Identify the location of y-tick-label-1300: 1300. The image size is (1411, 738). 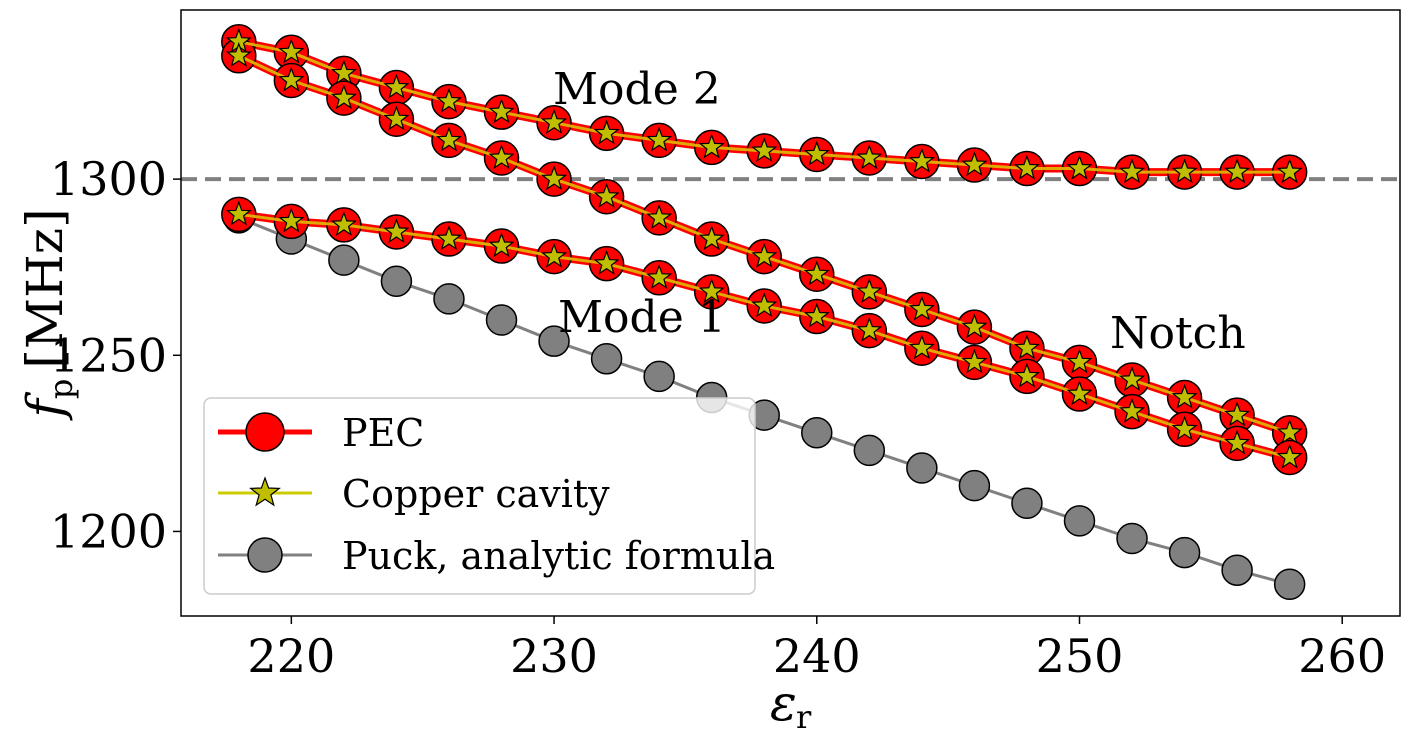
(108, 179).